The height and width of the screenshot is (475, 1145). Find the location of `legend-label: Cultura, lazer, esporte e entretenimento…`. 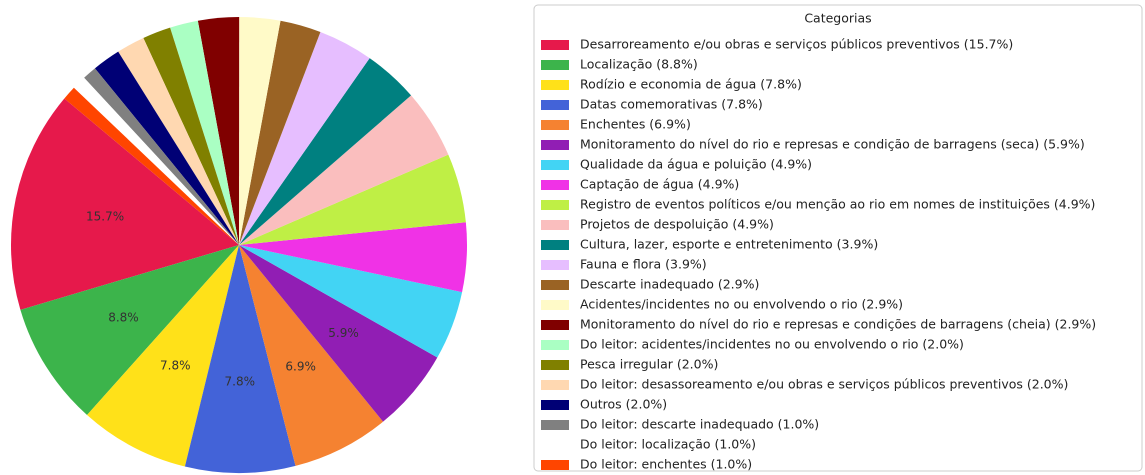

legend-label: Cultura, lazer, esporte e entretenimento… is located at coordinates (729, 244).